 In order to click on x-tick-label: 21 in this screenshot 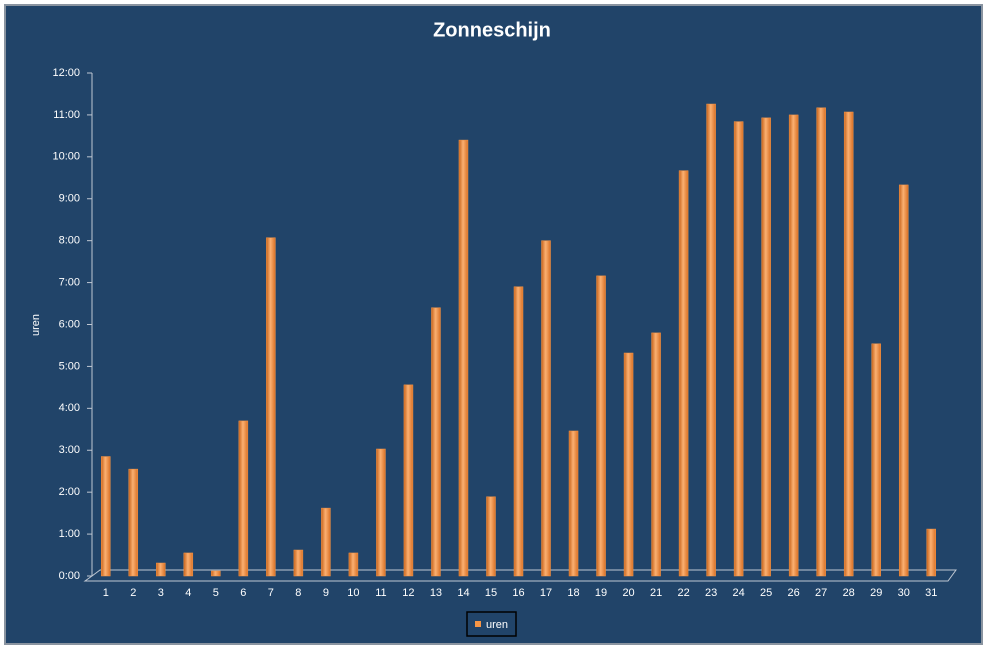, I will do `click(656, 593)`.